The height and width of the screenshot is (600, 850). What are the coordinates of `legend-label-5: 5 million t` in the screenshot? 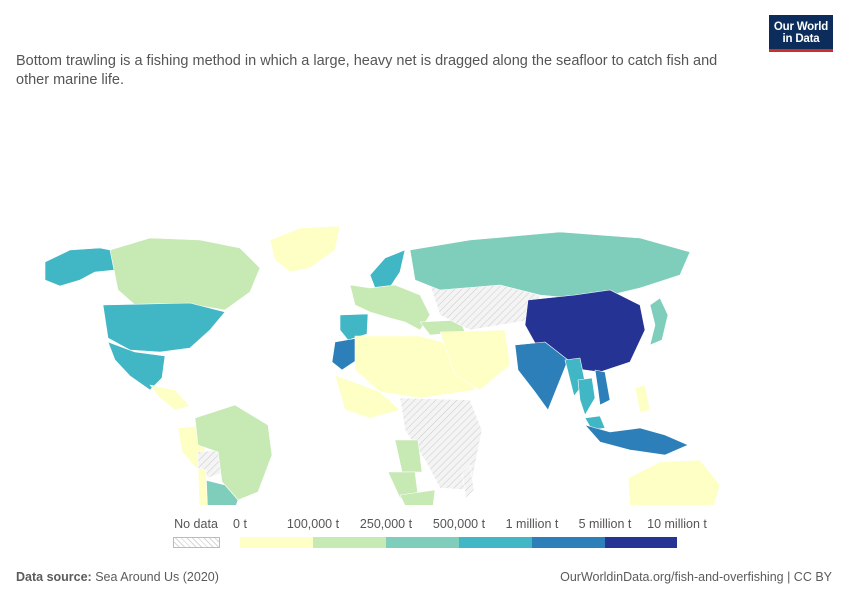 It's located at (605, 524).